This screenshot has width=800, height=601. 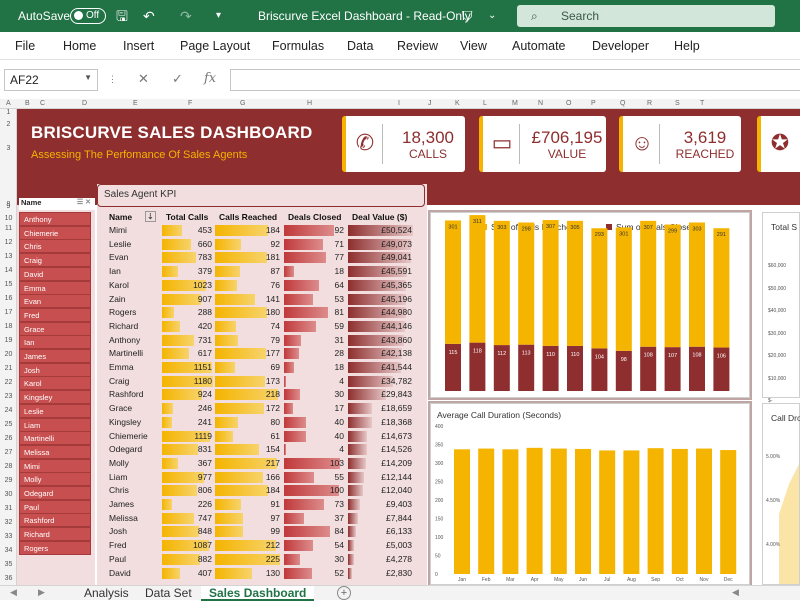 What do you see at coordinates (177, 78) in the screenshot?
I see `enter-icon: ✓` at bounding box center [177, 78].